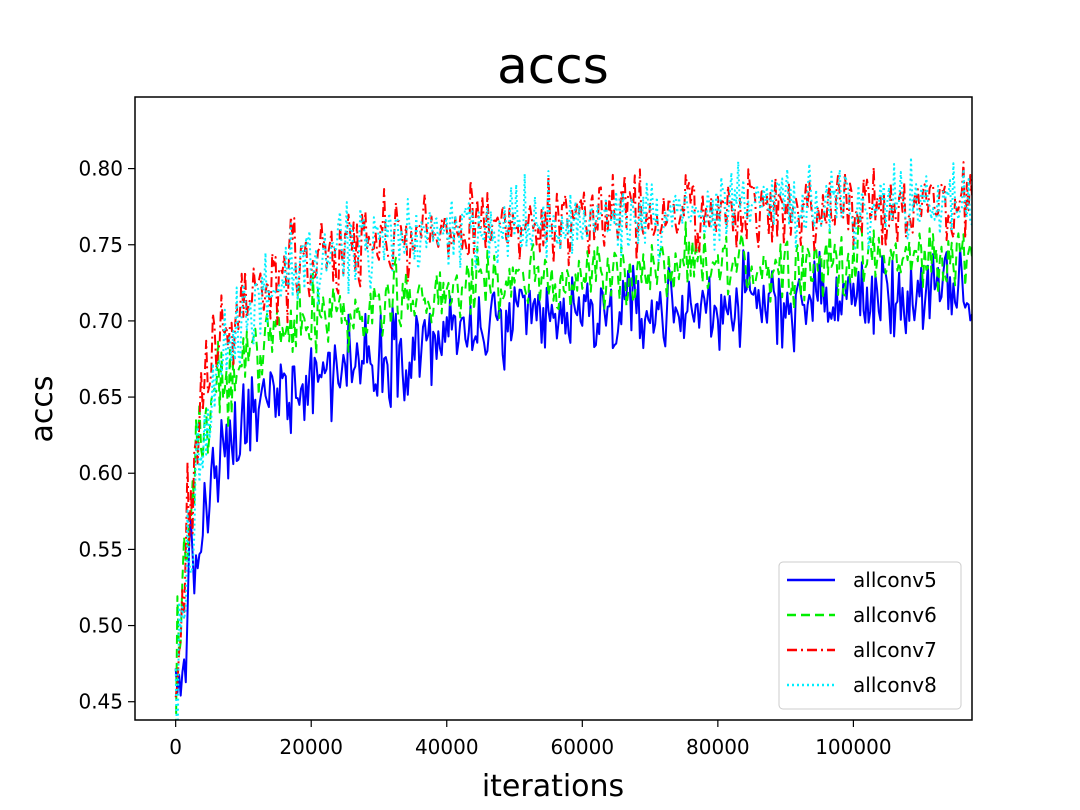  Describe the element at coordinates (100, 626) in the screenshot. I see `y-tick-label: 0.50` at that location.